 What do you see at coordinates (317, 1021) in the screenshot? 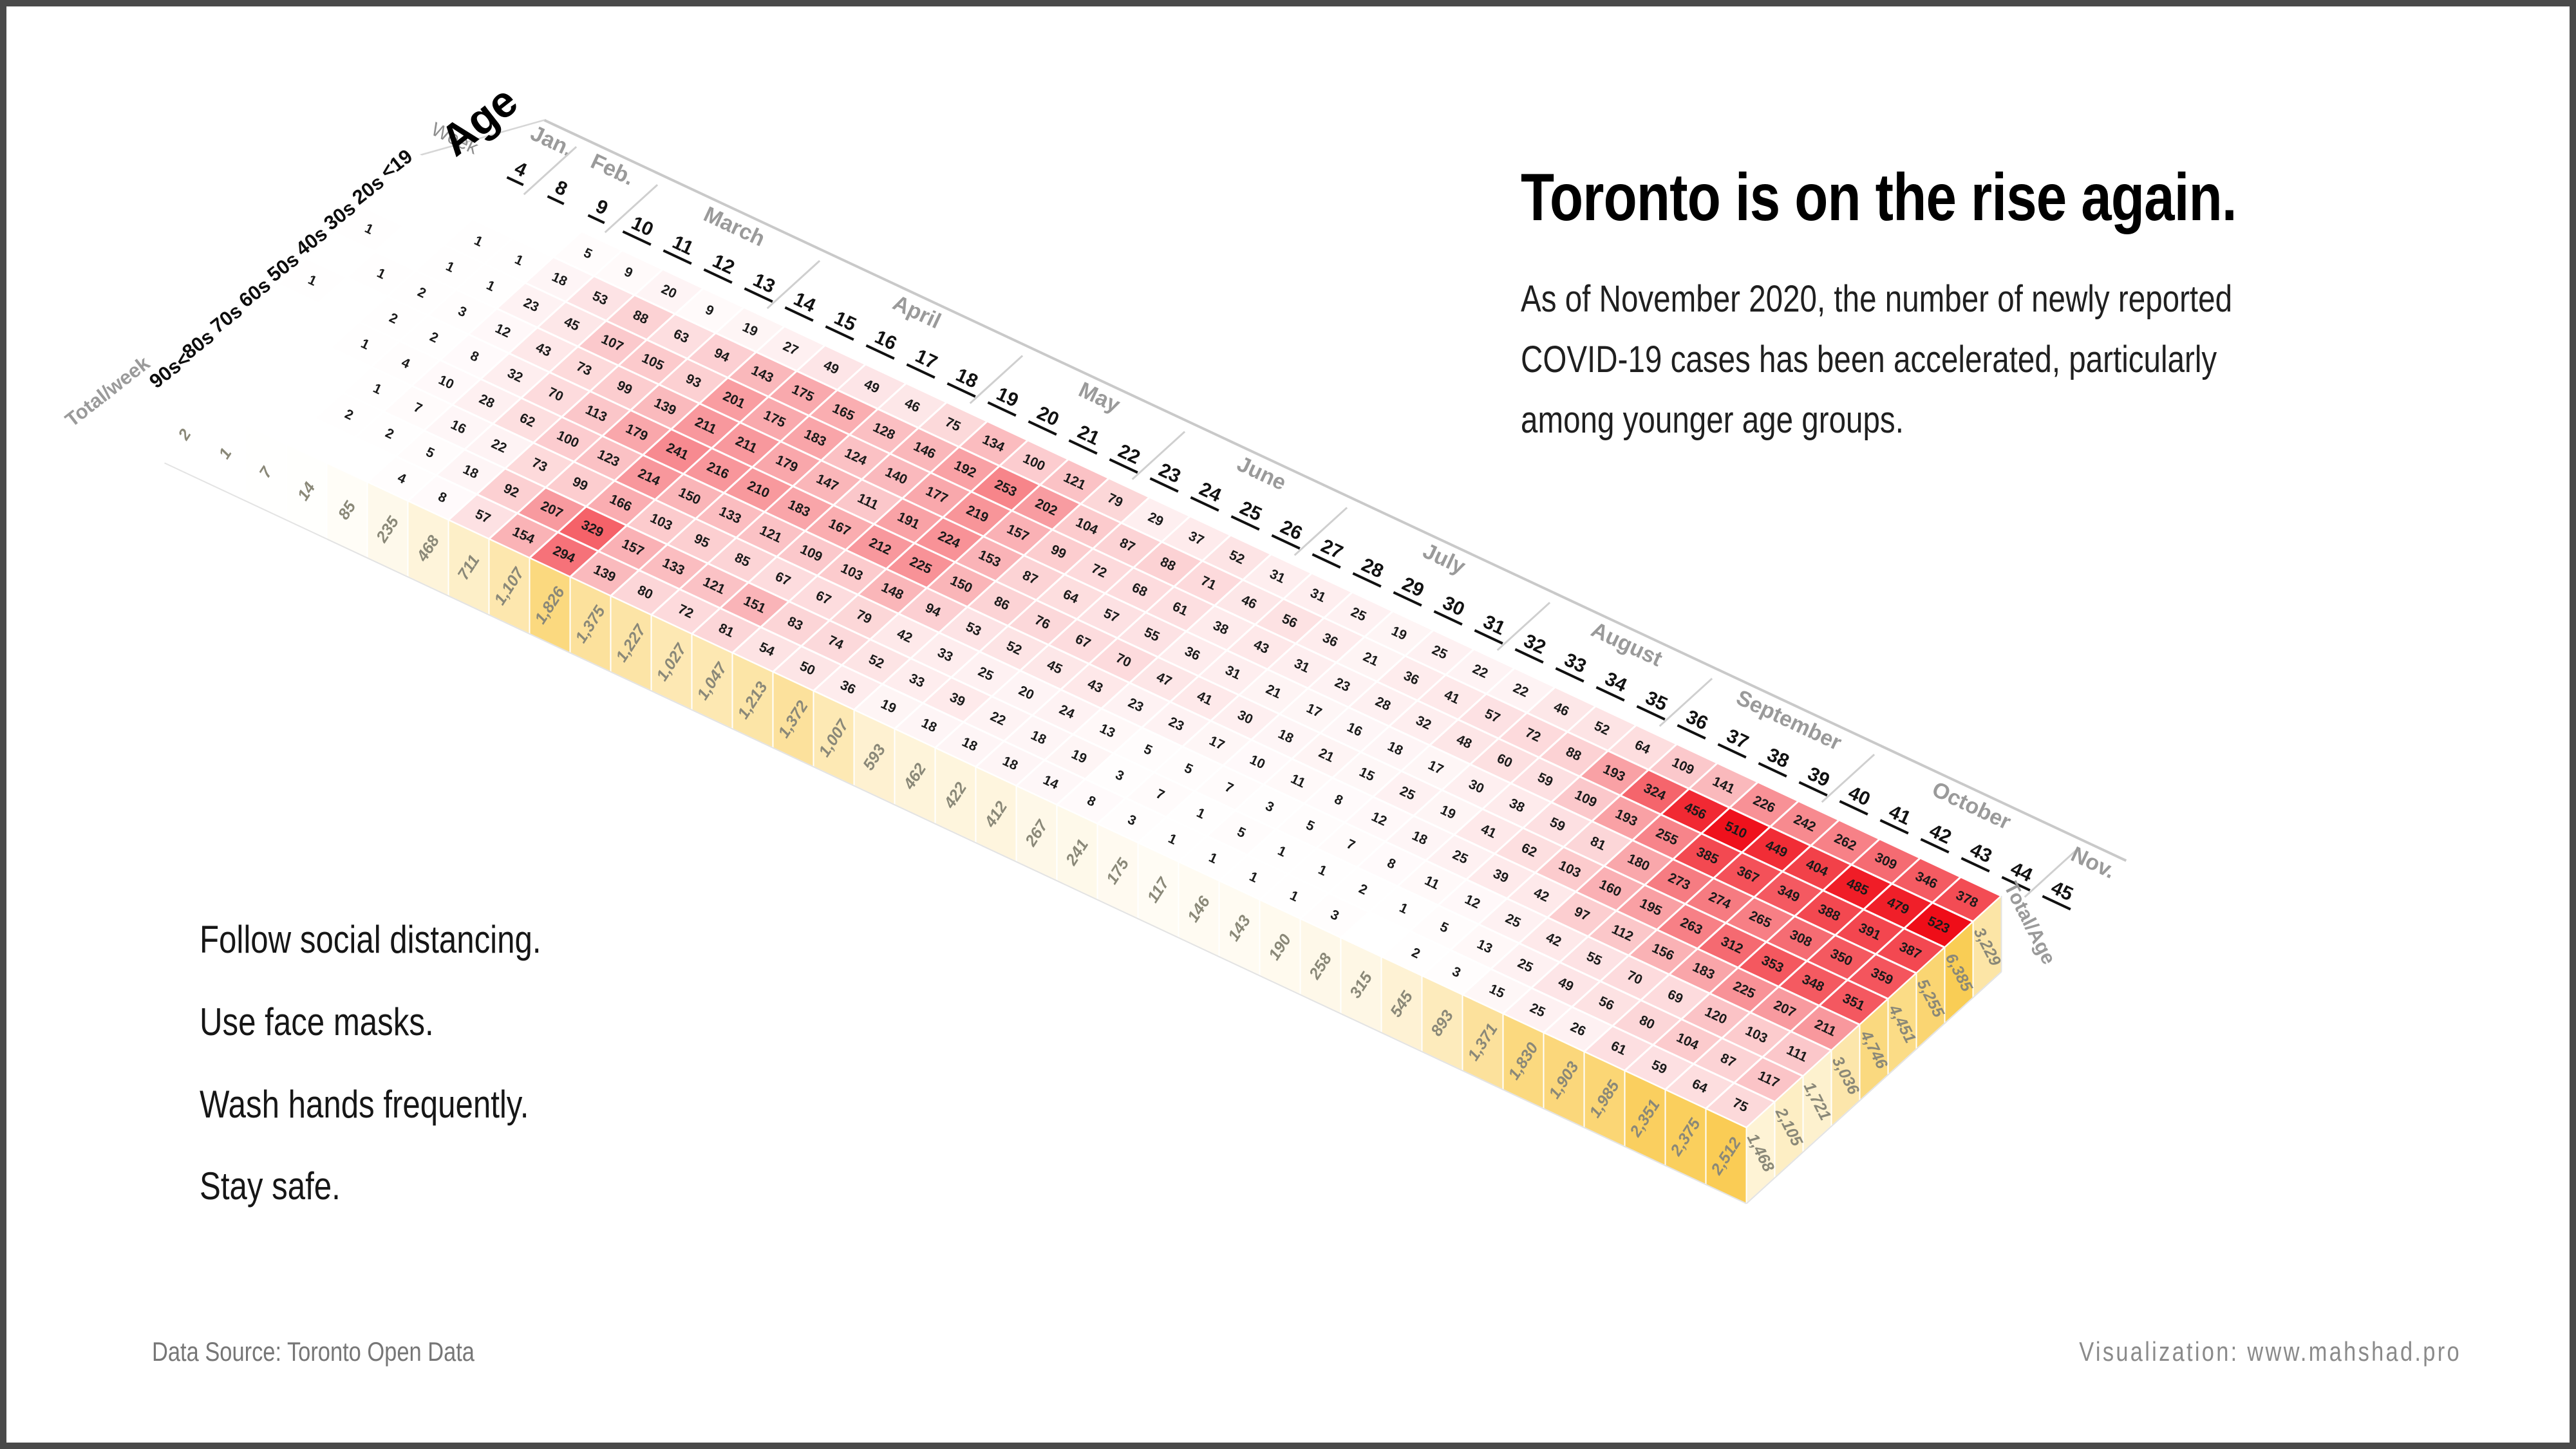
I see `advice-line: Use face masks.` at bounding box center [317, 1021].